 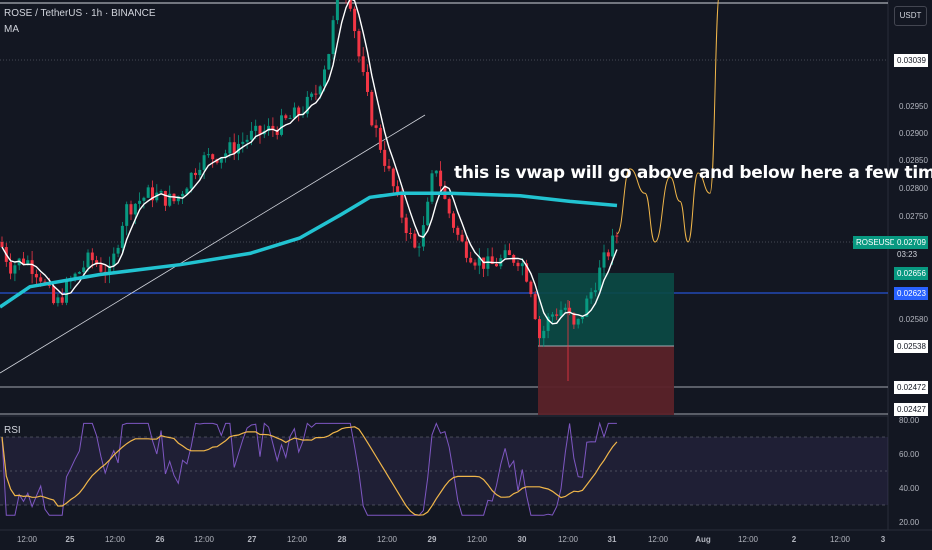 What do you see at coordinates (909, 420) in the screenshot?
I see `rsi-tick-label: 80.00` at bounding box center [909, 420].